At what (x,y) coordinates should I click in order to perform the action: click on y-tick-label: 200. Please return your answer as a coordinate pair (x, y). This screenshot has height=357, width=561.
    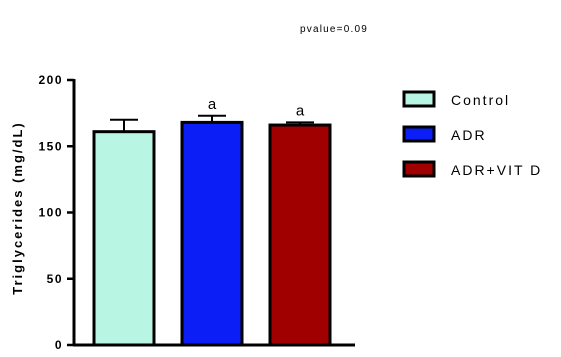
    Looking at the image, I should click on (50, 80).